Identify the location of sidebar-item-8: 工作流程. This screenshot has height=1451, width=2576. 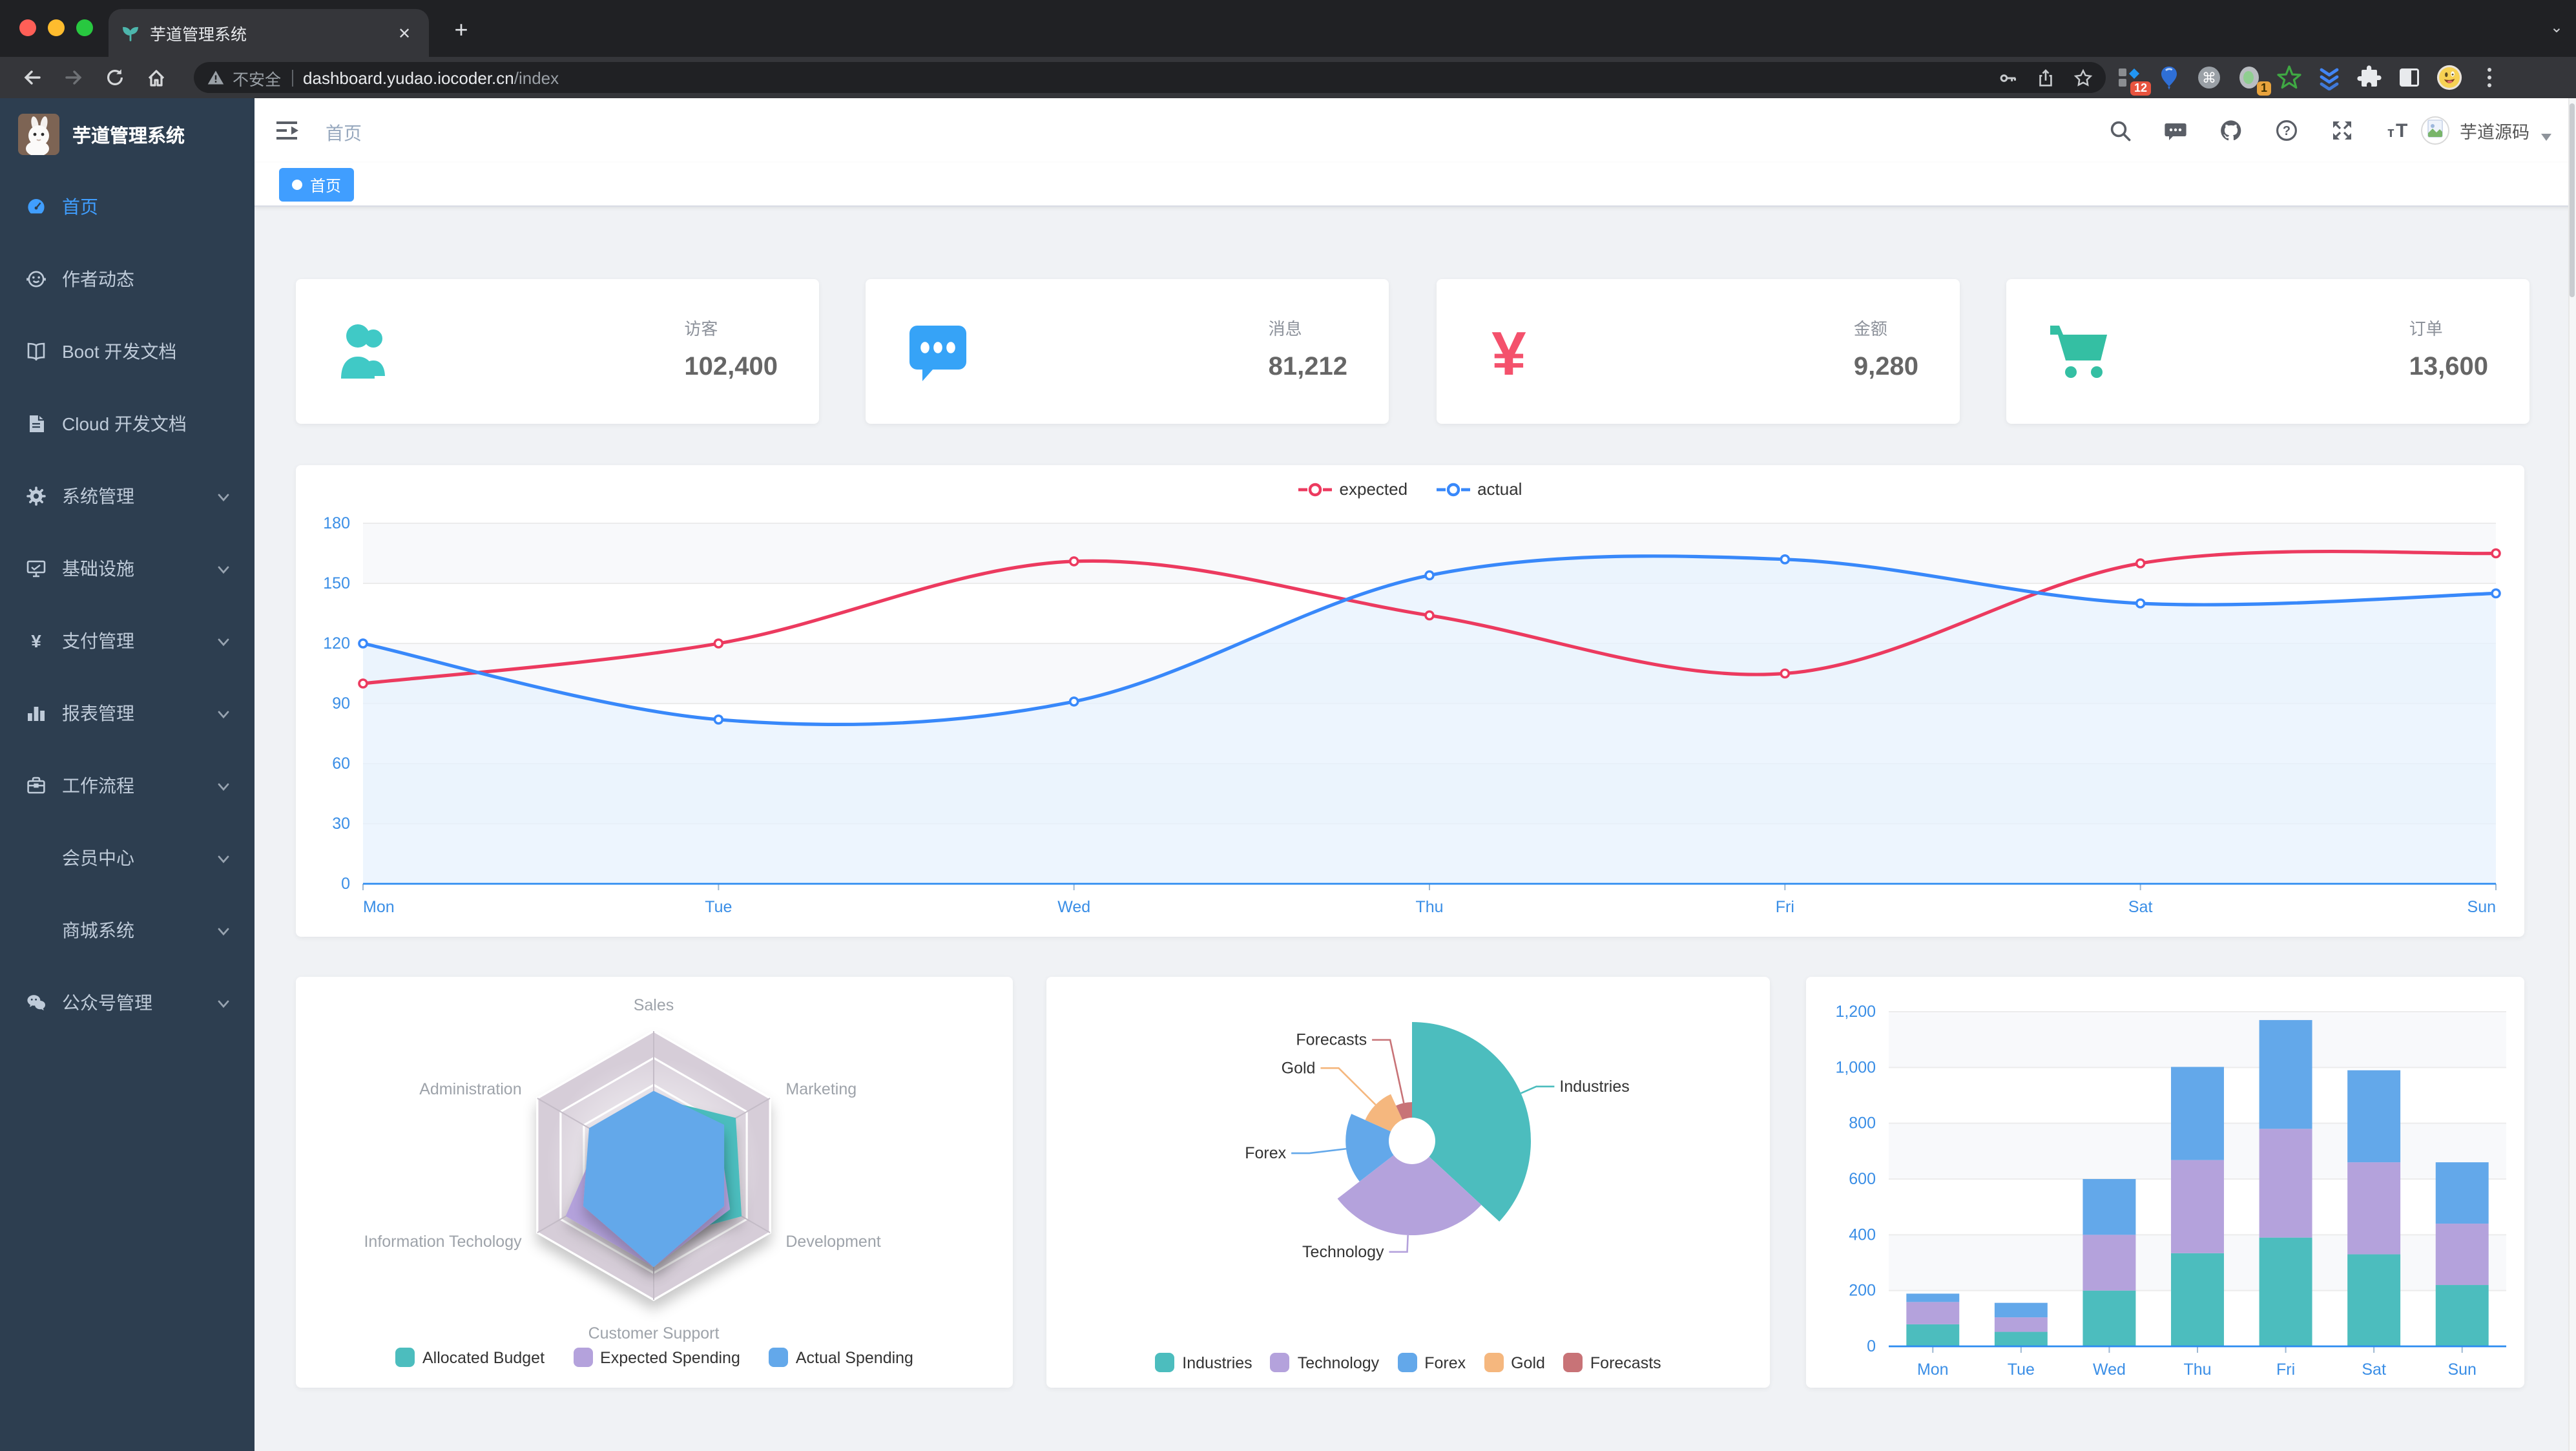
(127, 785).